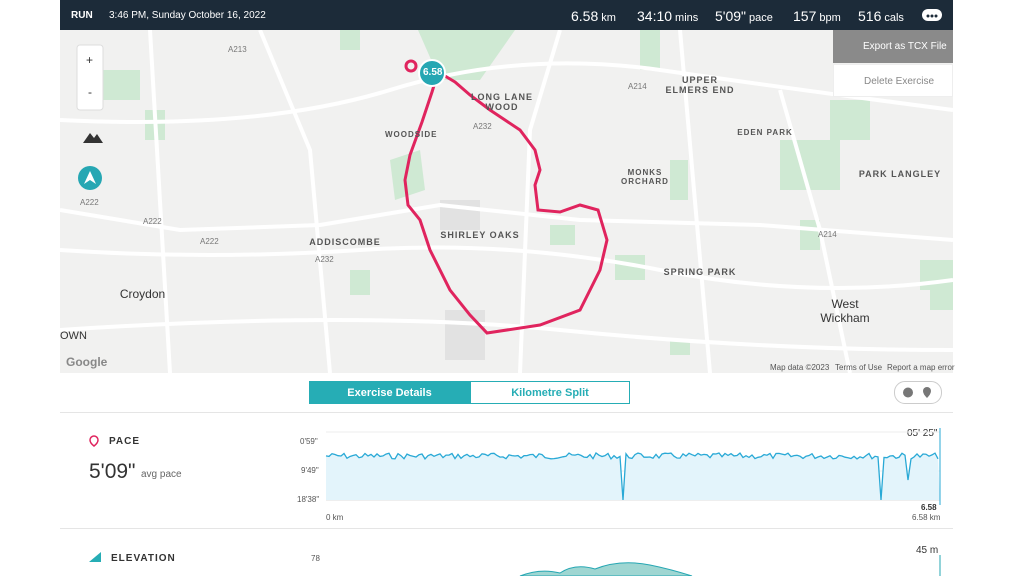 This screenshot has height=576, width=1024. I want to click on attribution: Map data ©2023, so click(800, 367).